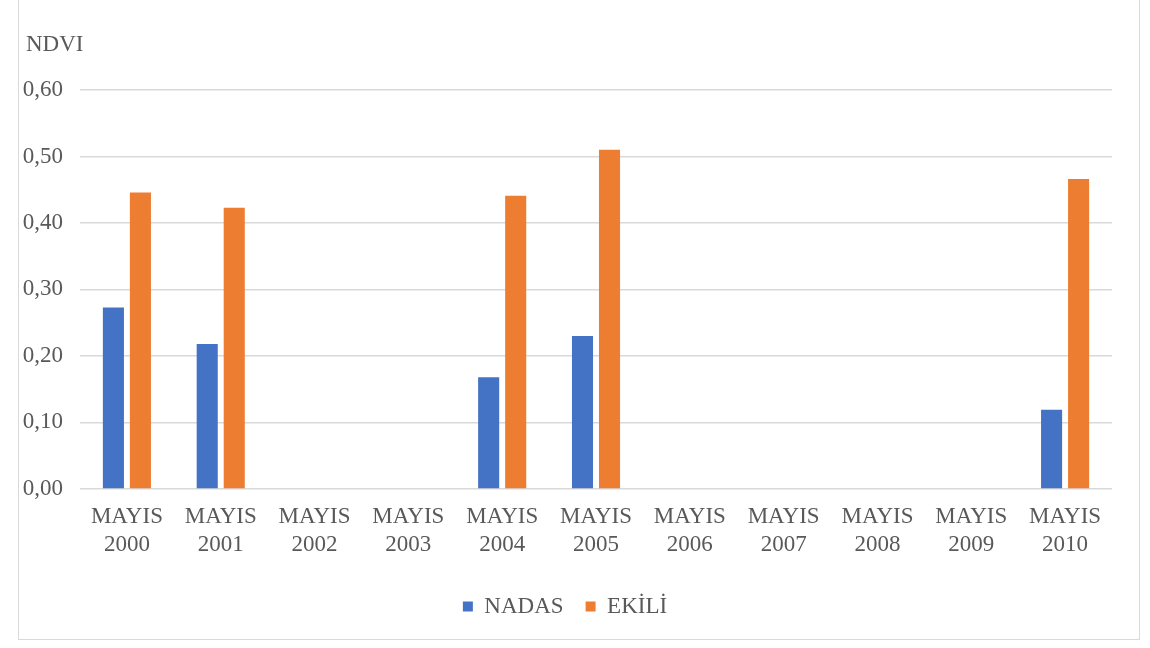 The width and height of the screenshot is (1150, 648). I want to click on x-tick-label: MAYIS 2004, so click(502, 529).